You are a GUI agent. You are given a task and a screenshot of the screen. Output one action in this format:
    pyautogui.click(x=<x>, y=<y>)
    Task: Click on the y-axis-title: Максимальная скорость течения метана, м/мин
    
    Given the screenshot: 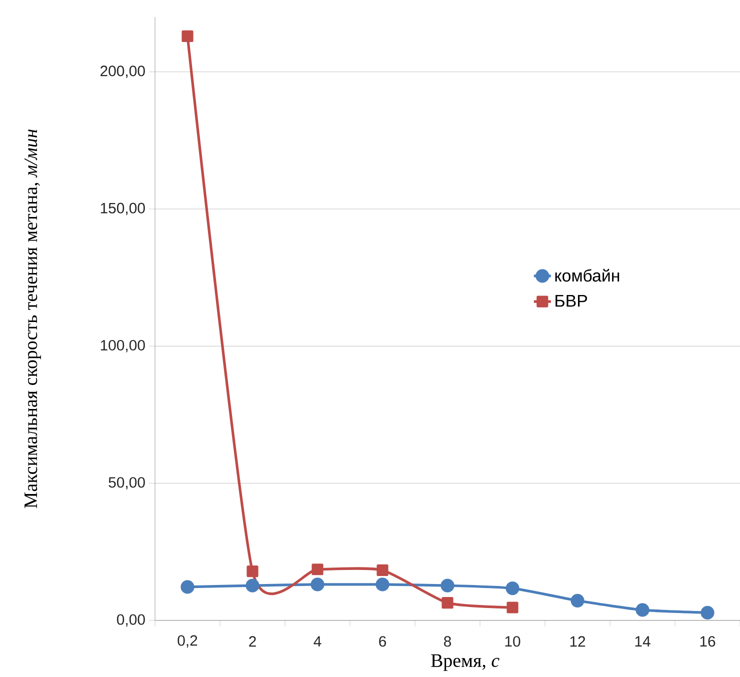 What is the action you would take?
    pyautogui.click(x=32, y=318)
    